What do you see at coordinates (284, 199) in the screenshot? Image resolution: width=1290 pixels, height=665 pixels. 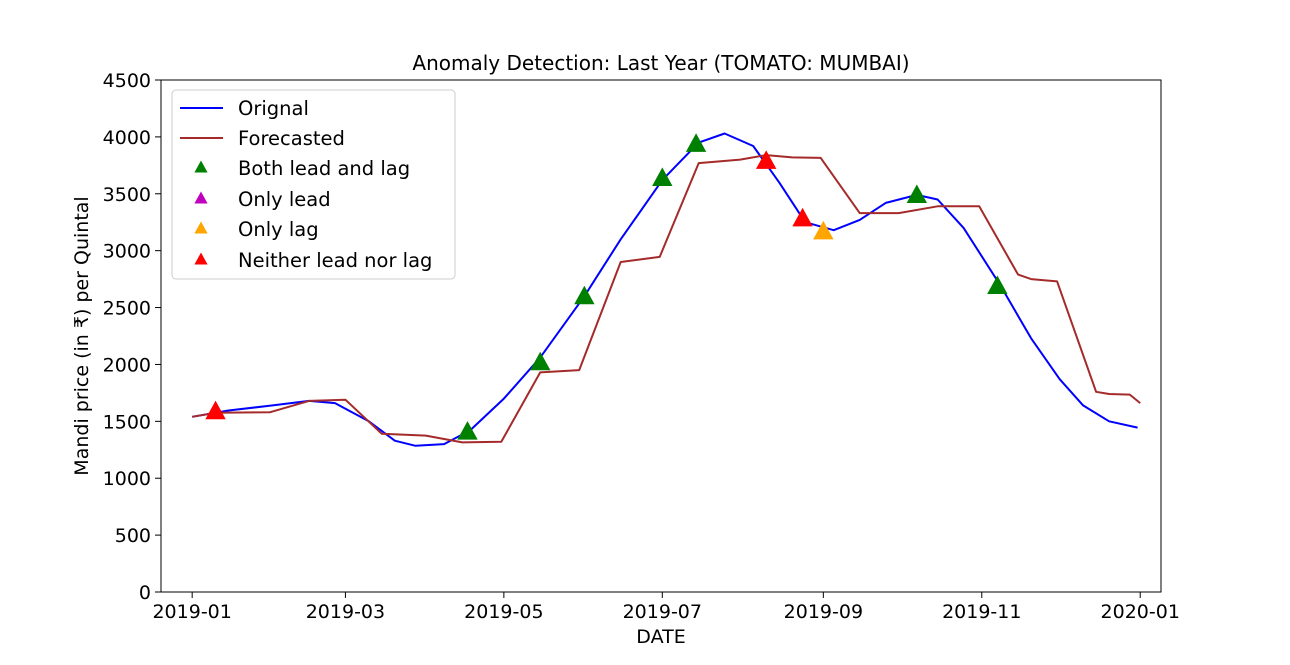 I see `legend-label: Only lead` at bounding box center [284, 199].